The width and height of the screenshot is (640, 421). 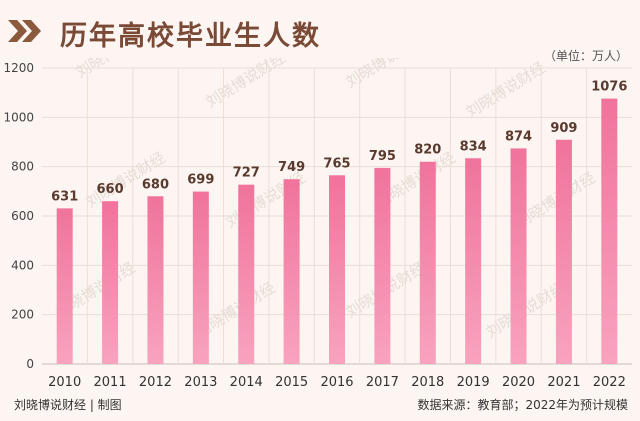 What do you see at coordinates (382, 156) in the screenshot?
I see `data-label-2017: 795` at bounding box center [382, 156].